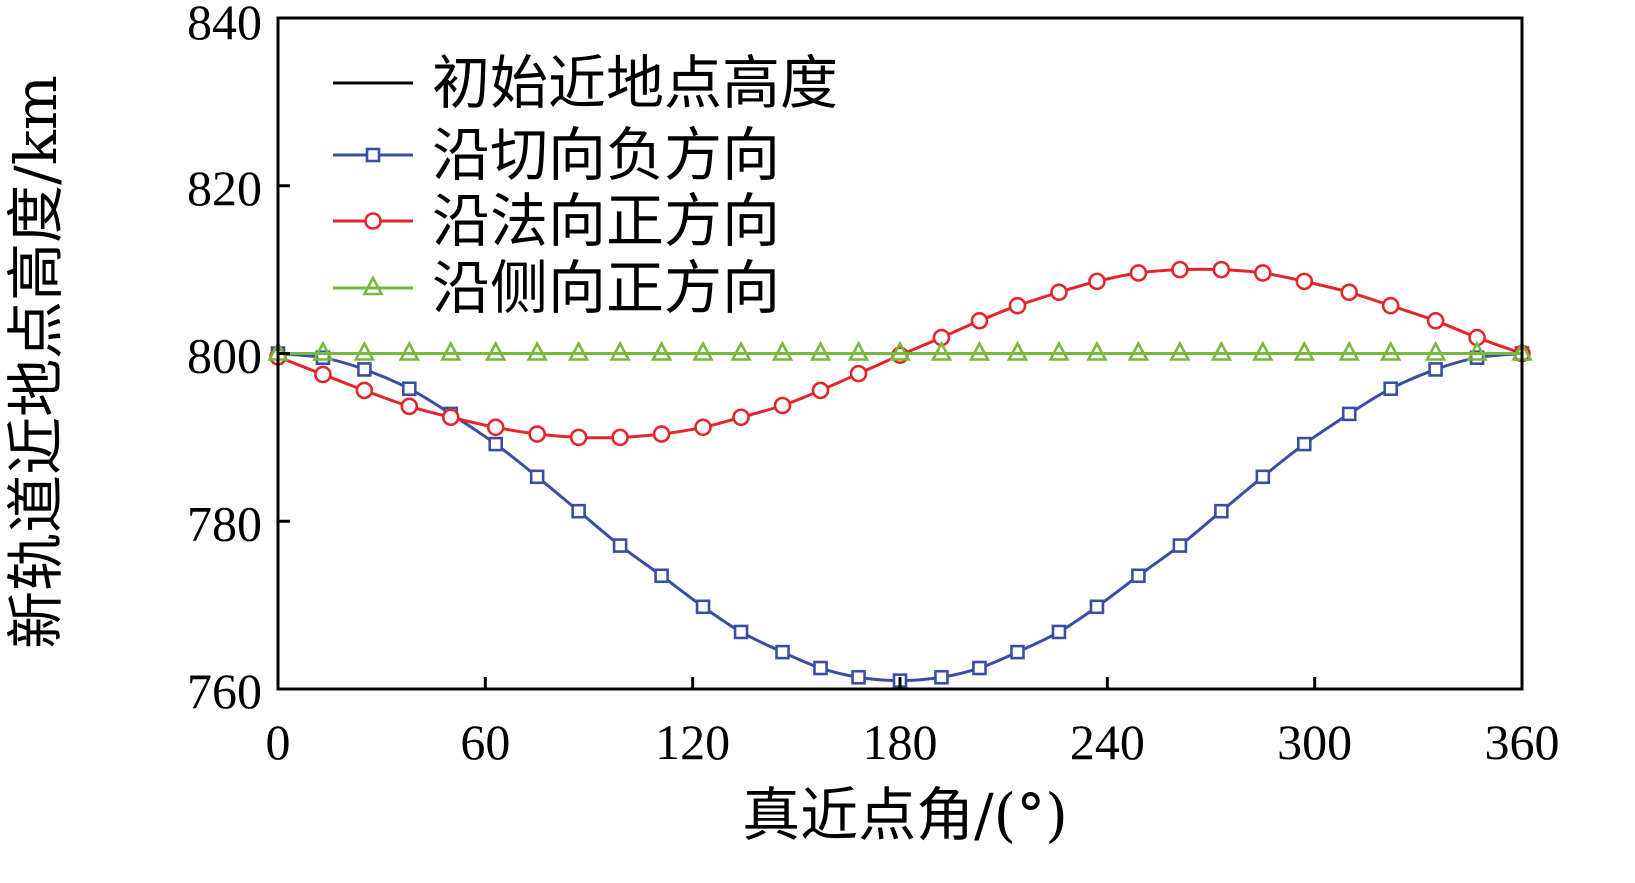 Image resolution: width=1635 pixels, height=883 pixels. I want to click on y-tick-label: 760, so click(224, 691).